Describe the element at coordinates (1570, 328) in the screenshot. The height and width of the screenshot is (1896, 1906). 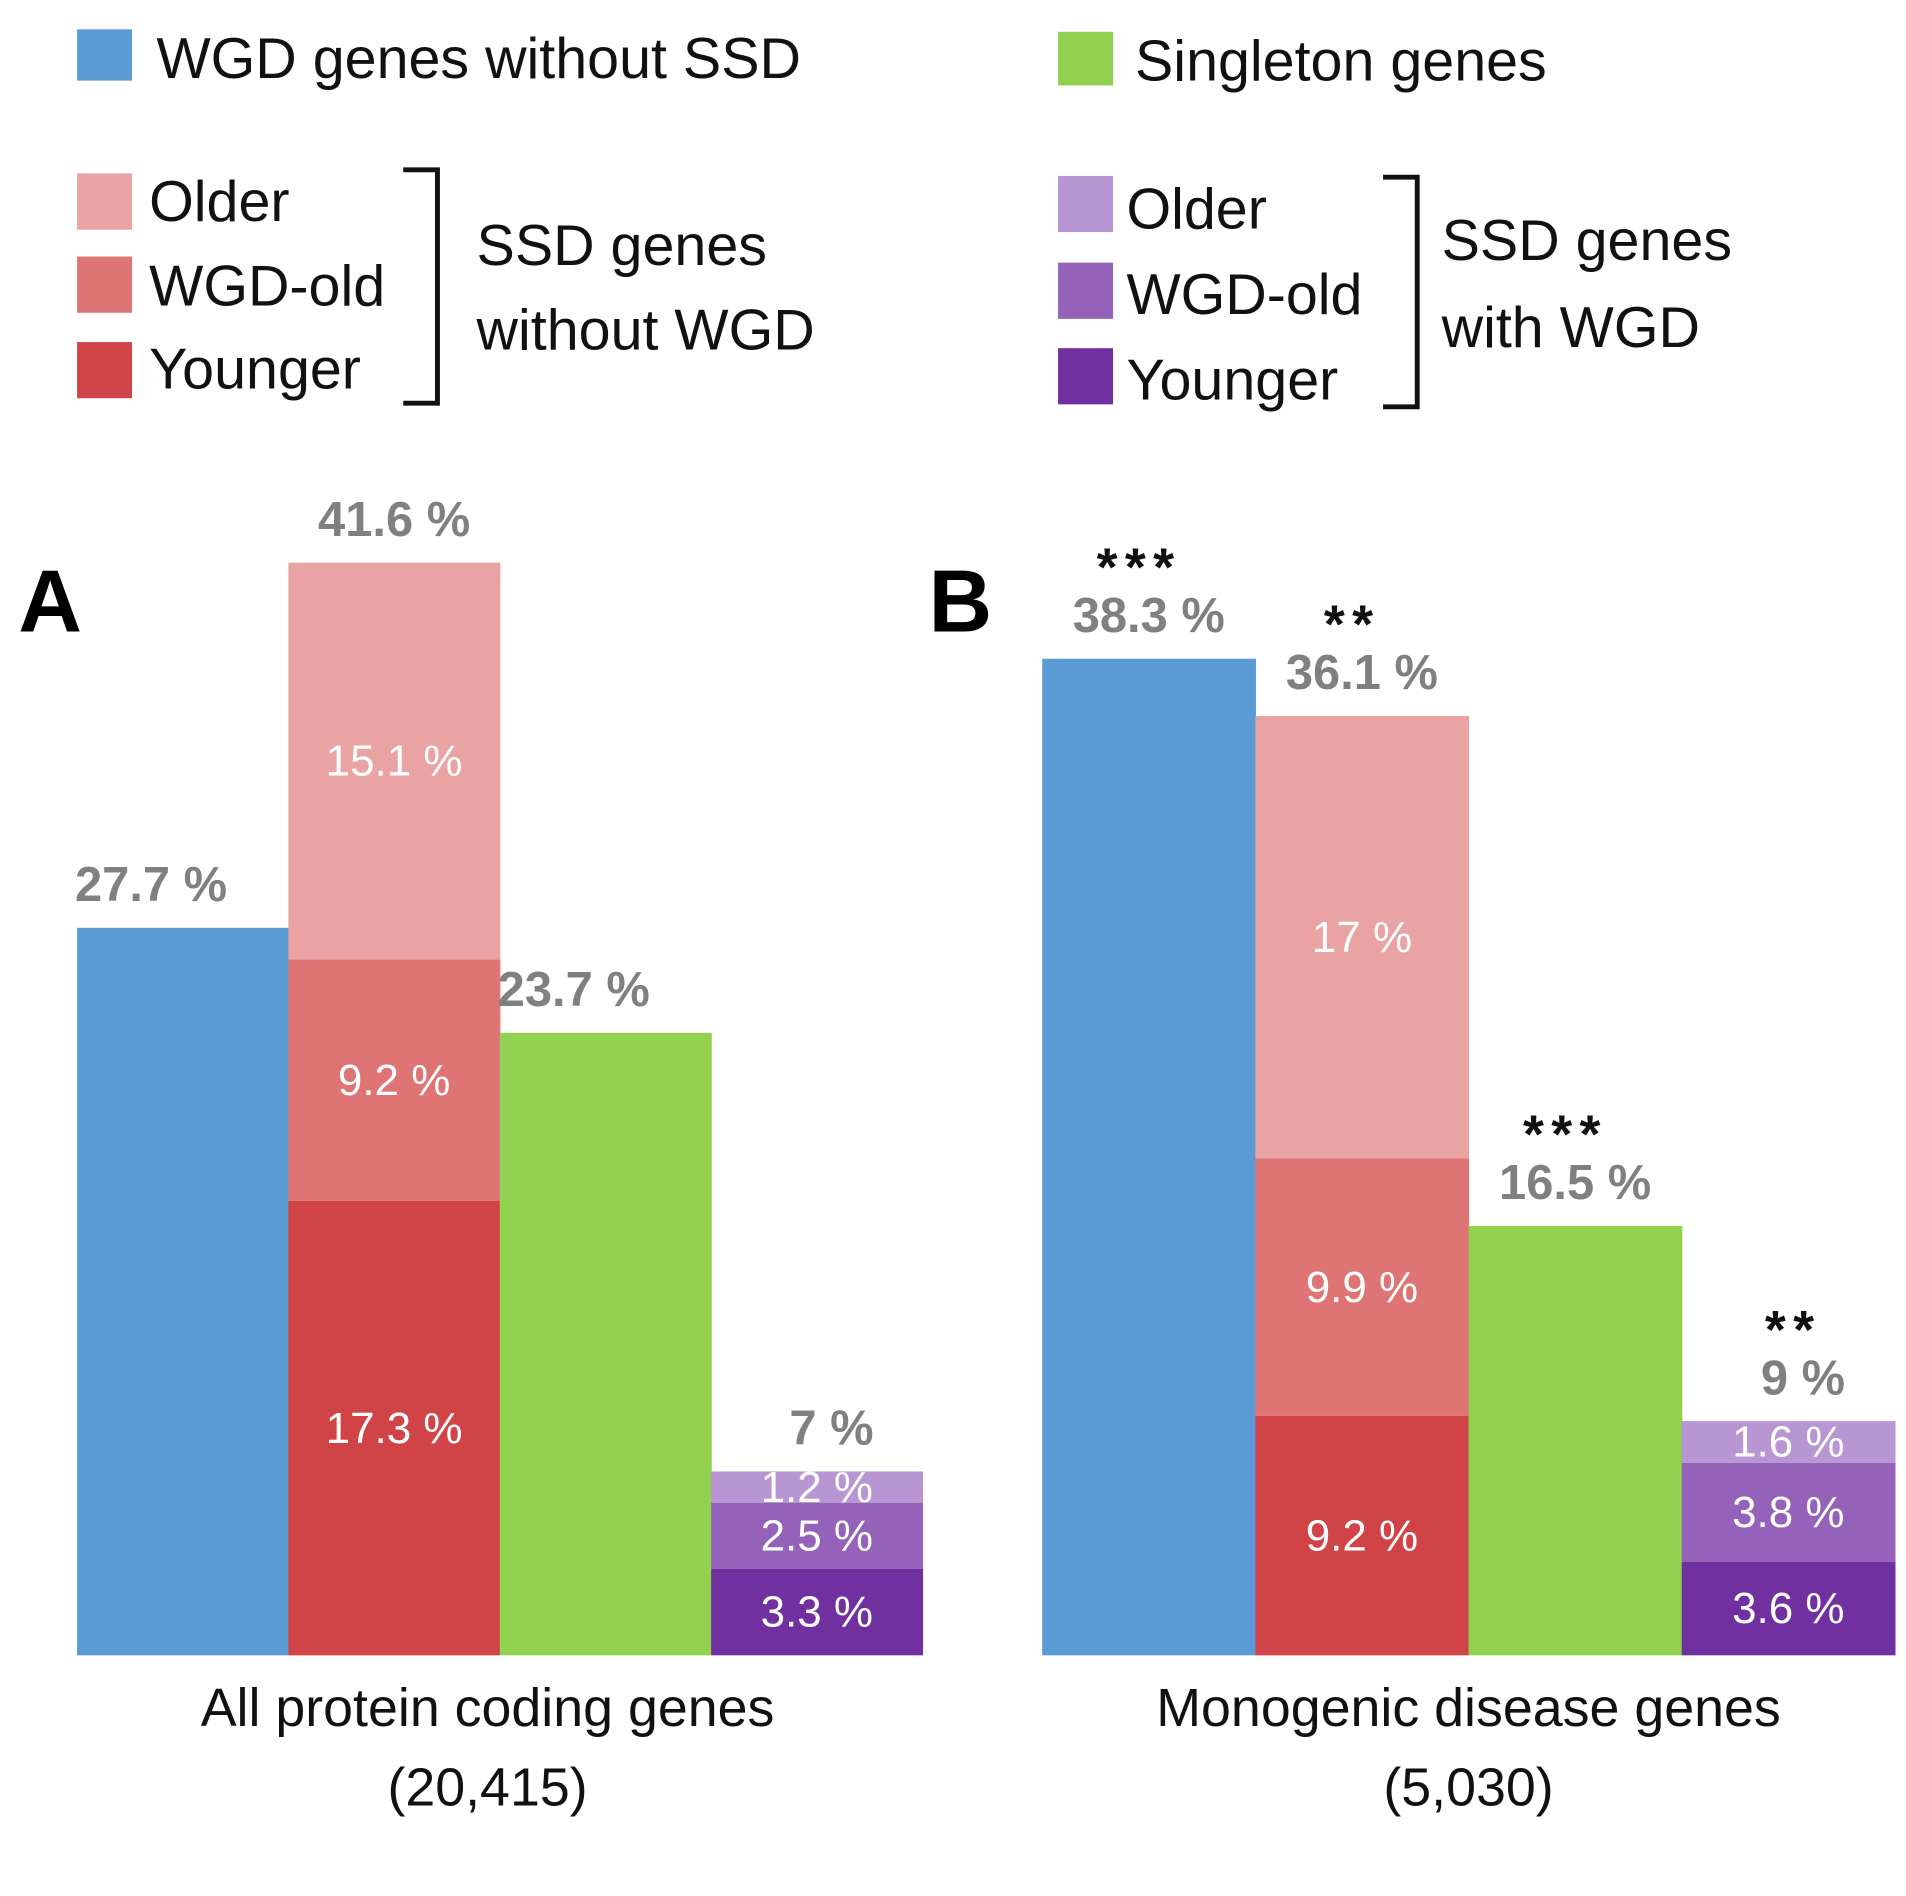
I see `legend-group-label-2b: with WGD` at that location.